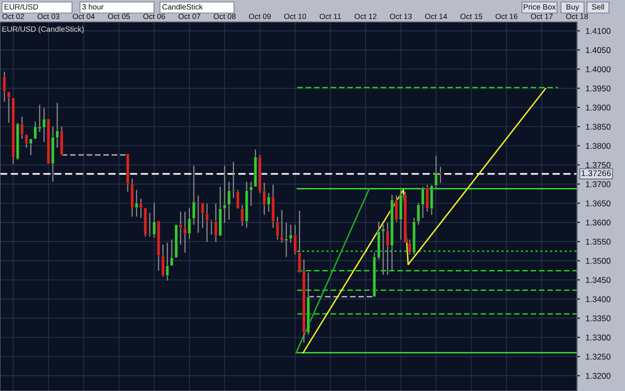 This screenshot has height=391, width=625. I want to click on y-tick-label: 1.3650, so click(598, 203).